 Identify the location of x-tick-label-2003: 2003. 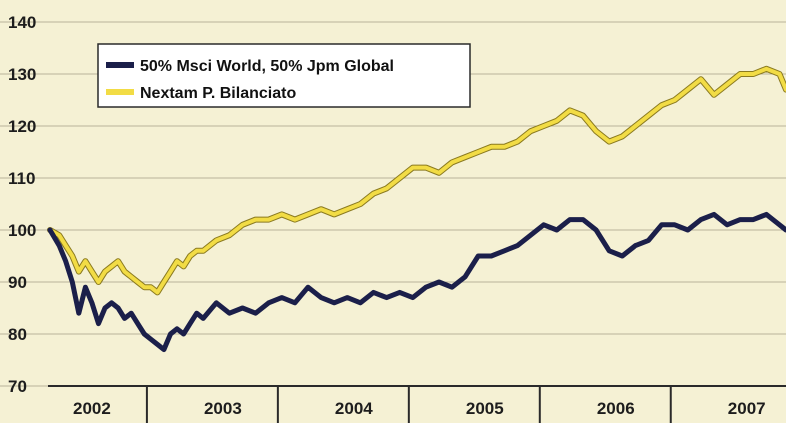
(223, 408).